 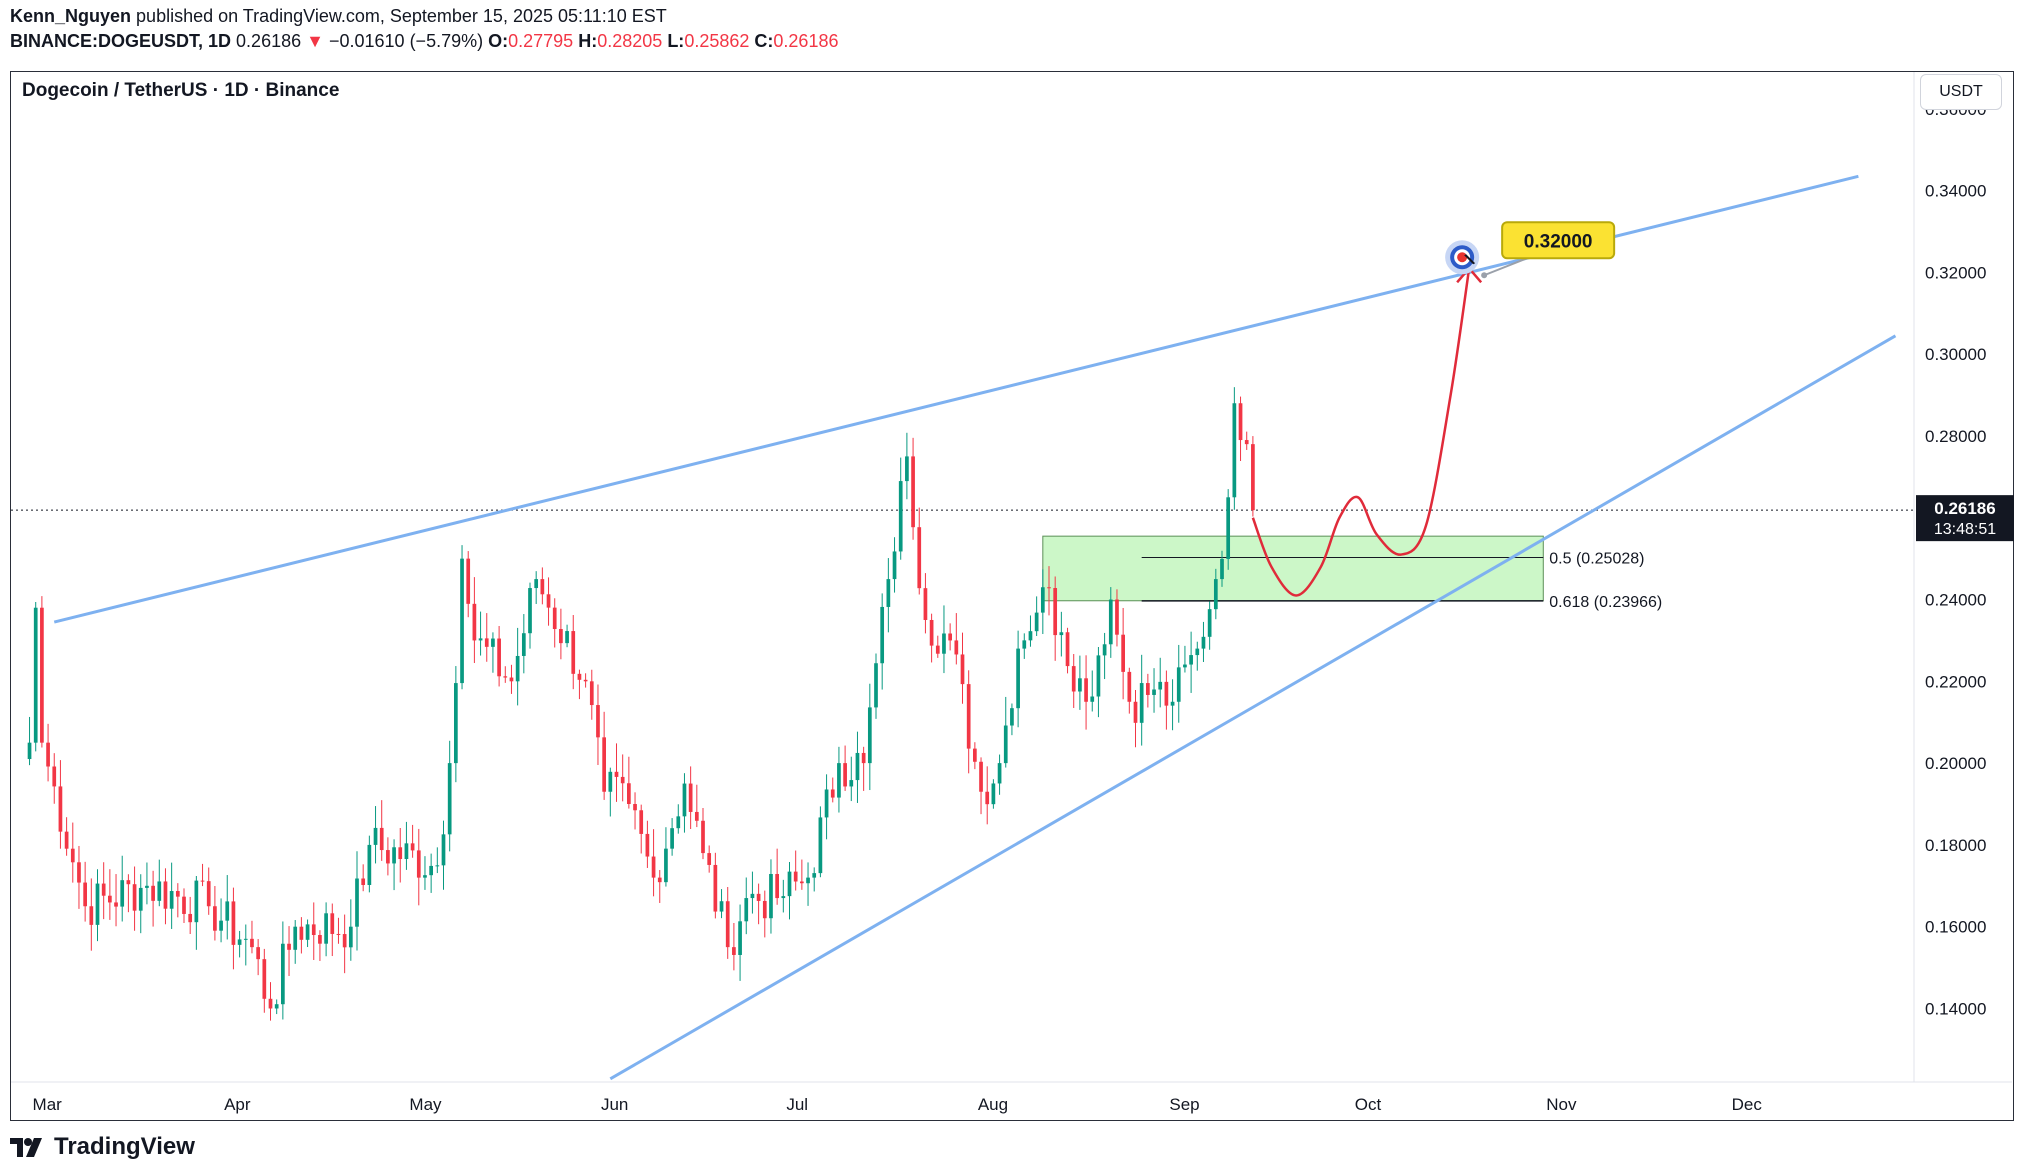 What do you see at coordinates (1558, 240) in the screenshot?
I see `target-callout` at bounding box center [1558, 240].